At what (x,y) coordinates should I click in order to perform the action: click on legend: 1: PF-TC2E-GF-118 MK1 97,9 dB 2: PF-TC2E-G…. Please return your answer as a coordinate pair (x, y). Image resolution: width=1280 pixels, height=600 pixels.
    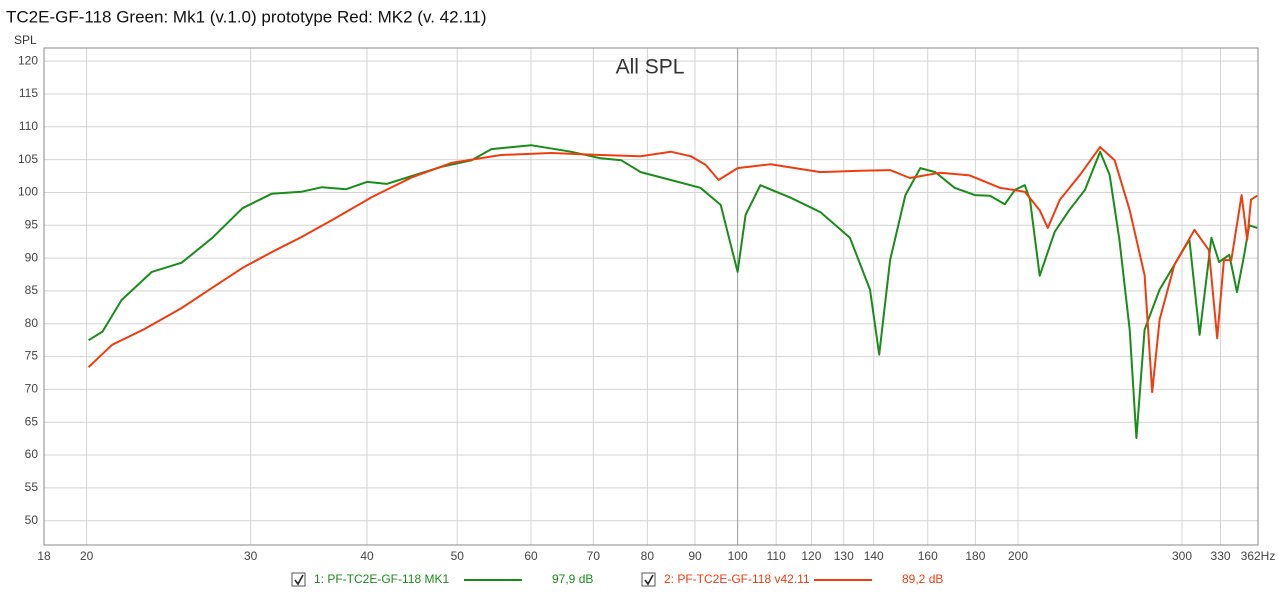
    Looking at the image, I should click on (617, 579).